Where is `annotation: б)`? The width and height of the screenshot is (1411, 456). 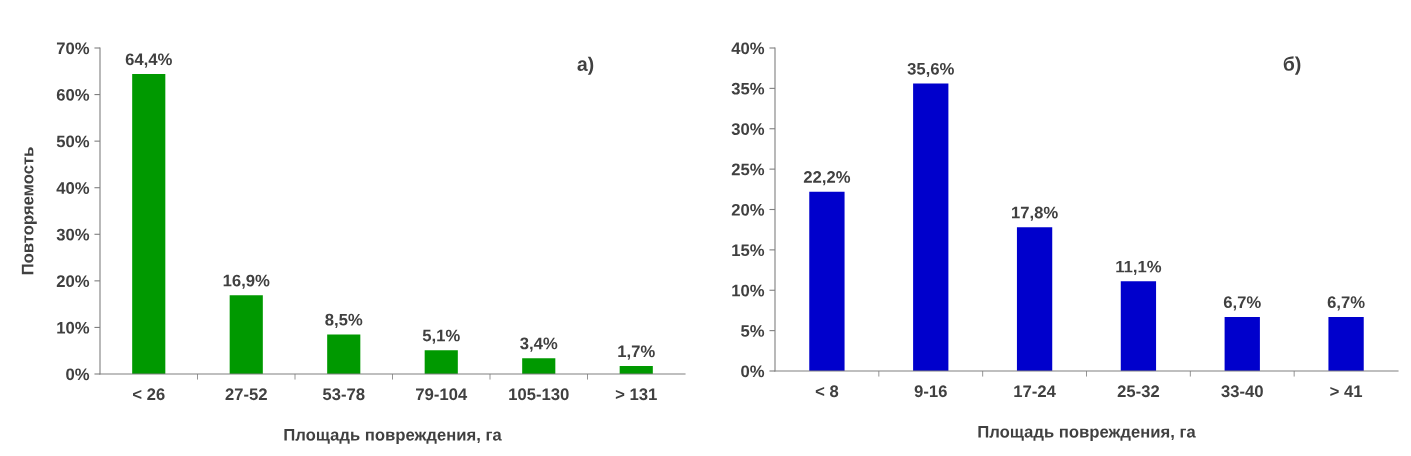 annotation: б) is located at coordinates (1292, 65).